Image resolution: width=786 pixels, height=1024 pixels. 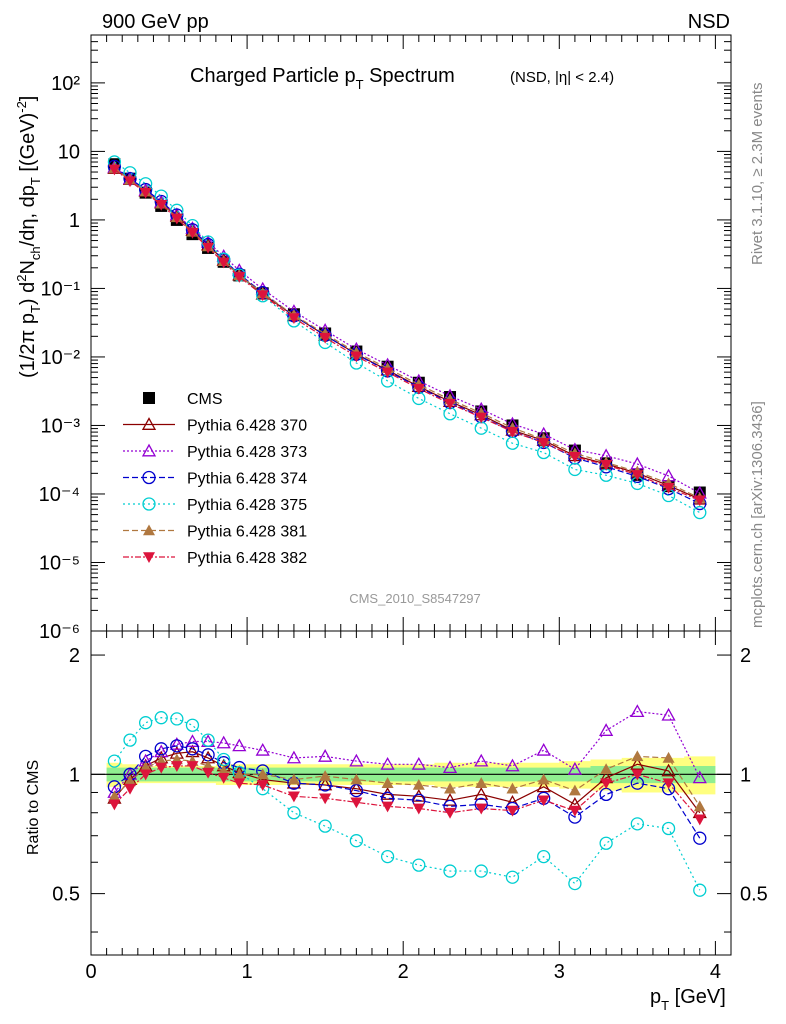 I want to click on y-tick-label: 10⁻¹, so click(x=61, y=289).